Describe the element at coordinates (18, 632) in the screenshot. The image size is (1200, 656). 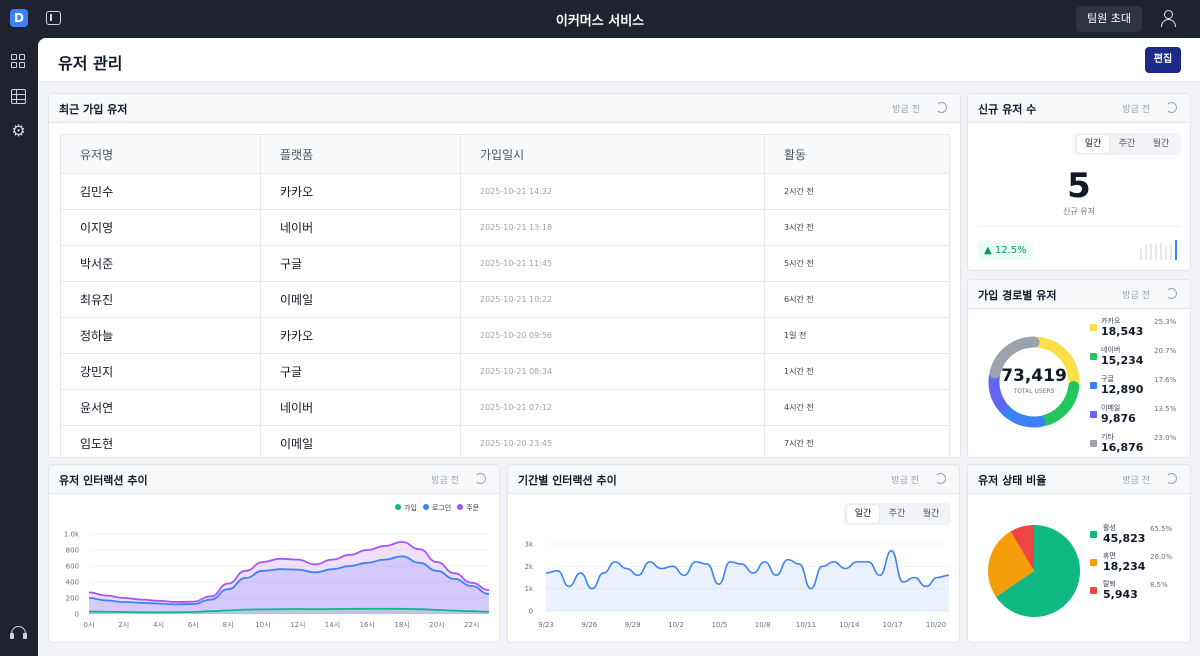
I see `headset-icon` at that location.